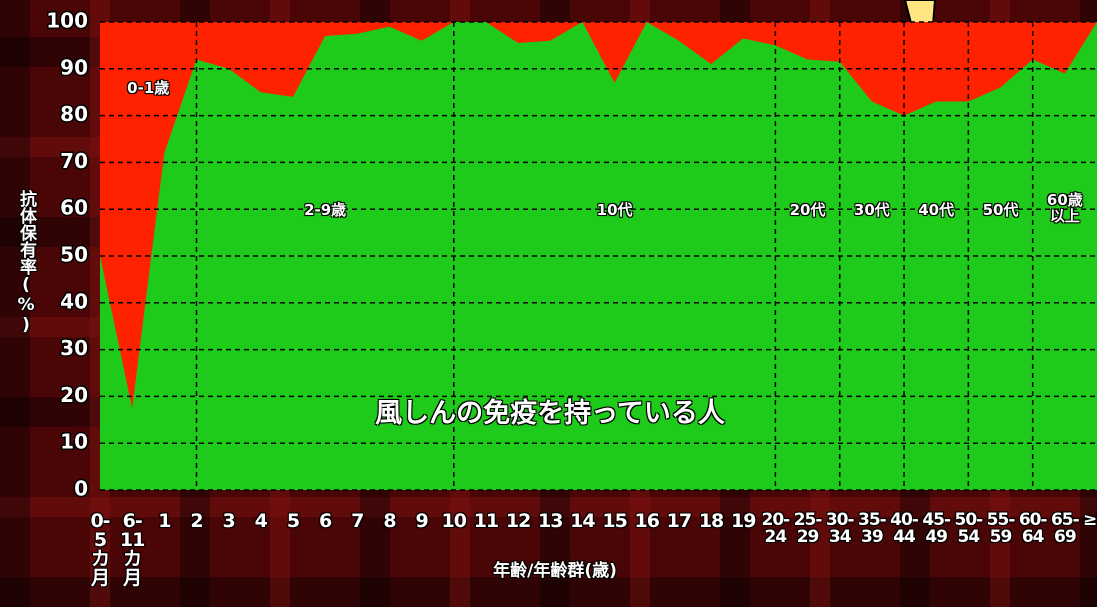 This screenshot has width=1097, height=607. What do you see at coordinates (325, 210) in the screenshot?
I see `group-label: 2-9歳` at bounding box center [325, 210].